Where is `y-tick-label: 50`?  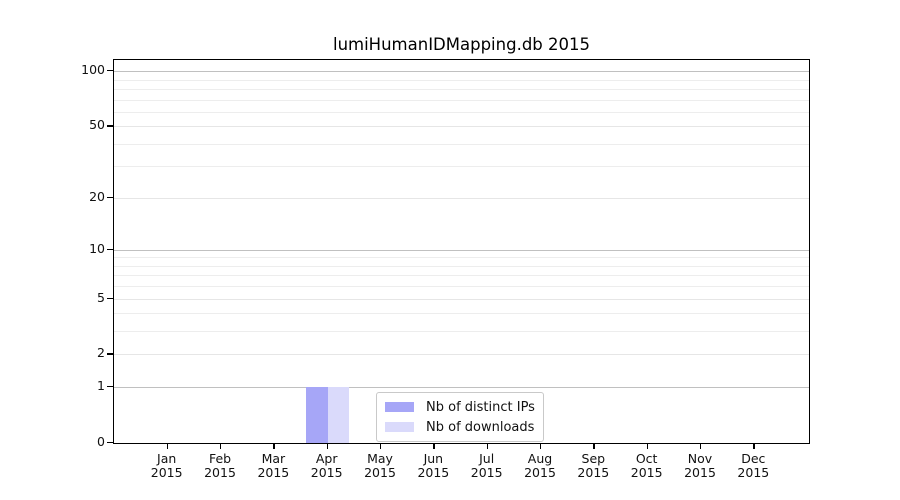 y-tick-label: 50 is located at coordinates (97, 125).